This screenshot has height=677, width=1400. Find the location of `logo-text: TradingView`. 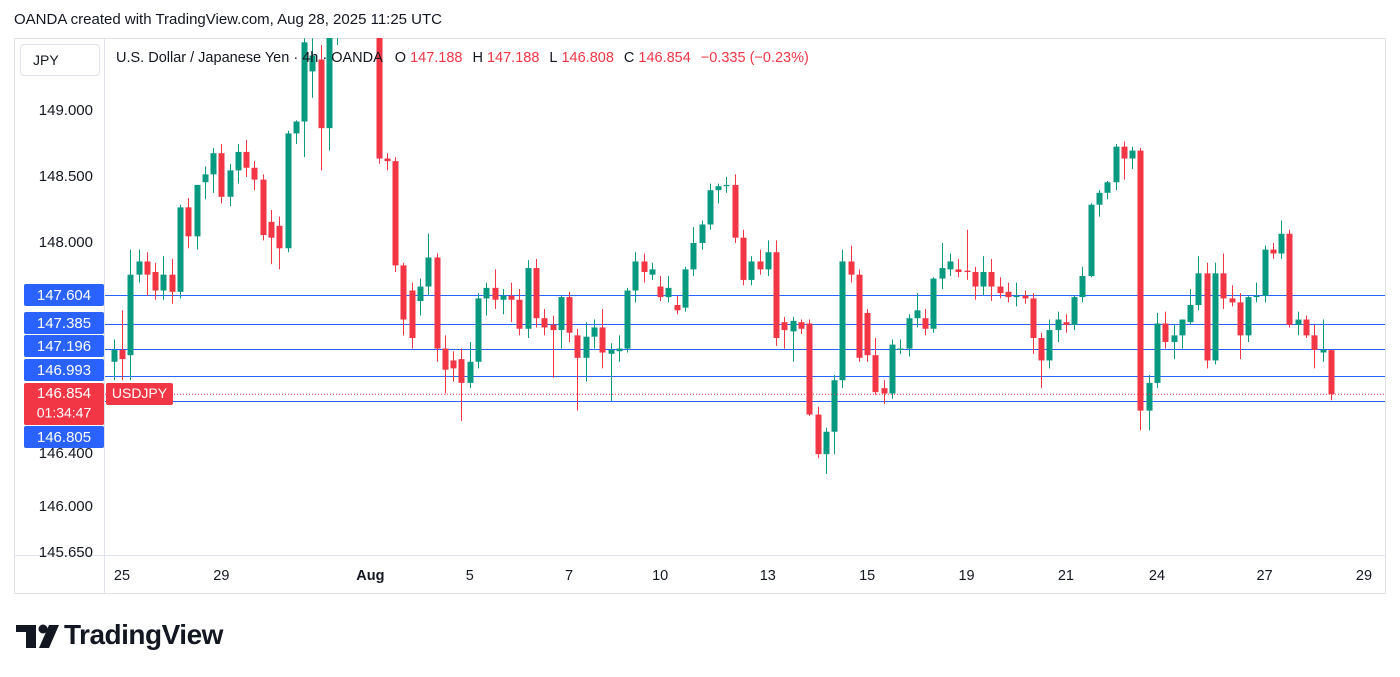

logo-text: TradingView is located at coordinates (143, 634).